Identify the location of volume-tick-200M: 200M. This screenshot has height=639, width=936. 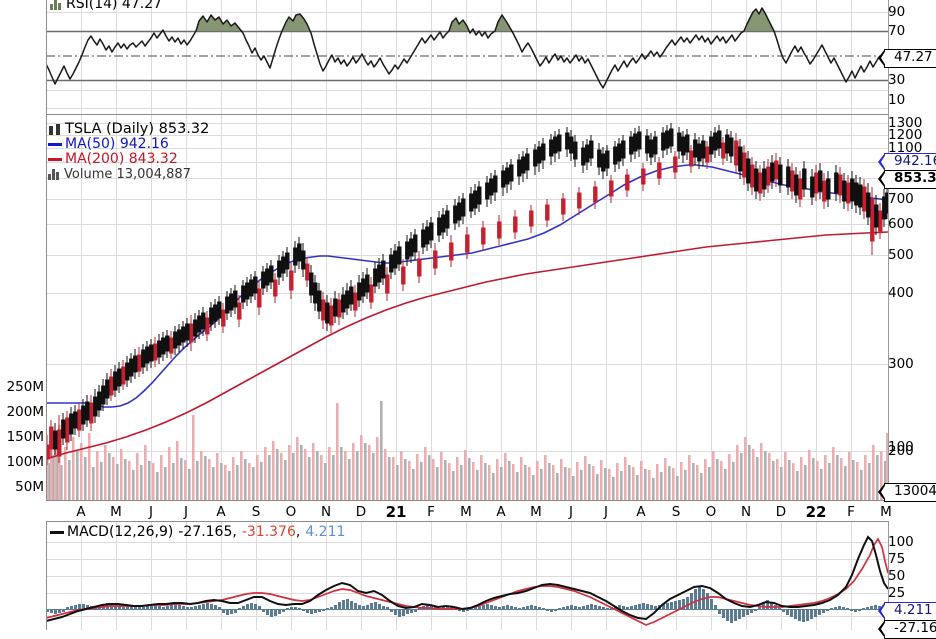
(25, 412).